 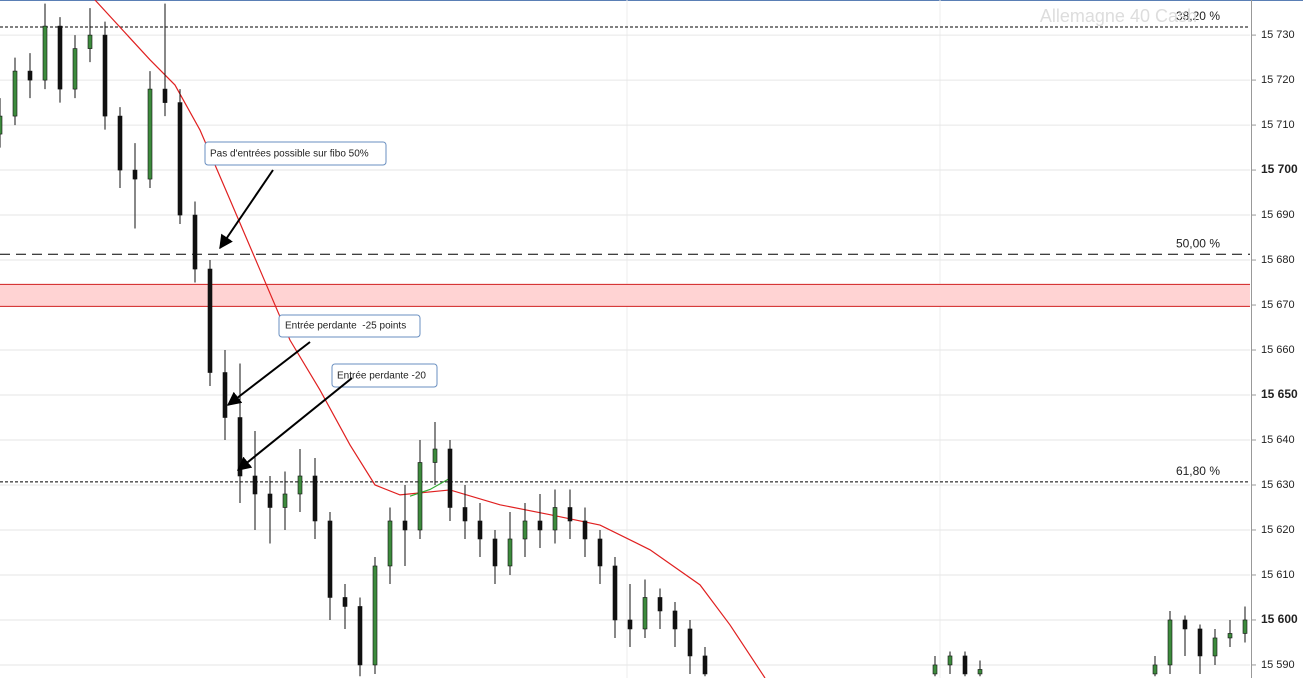 I want to click on indicator-line, so click(x=430, y=487).